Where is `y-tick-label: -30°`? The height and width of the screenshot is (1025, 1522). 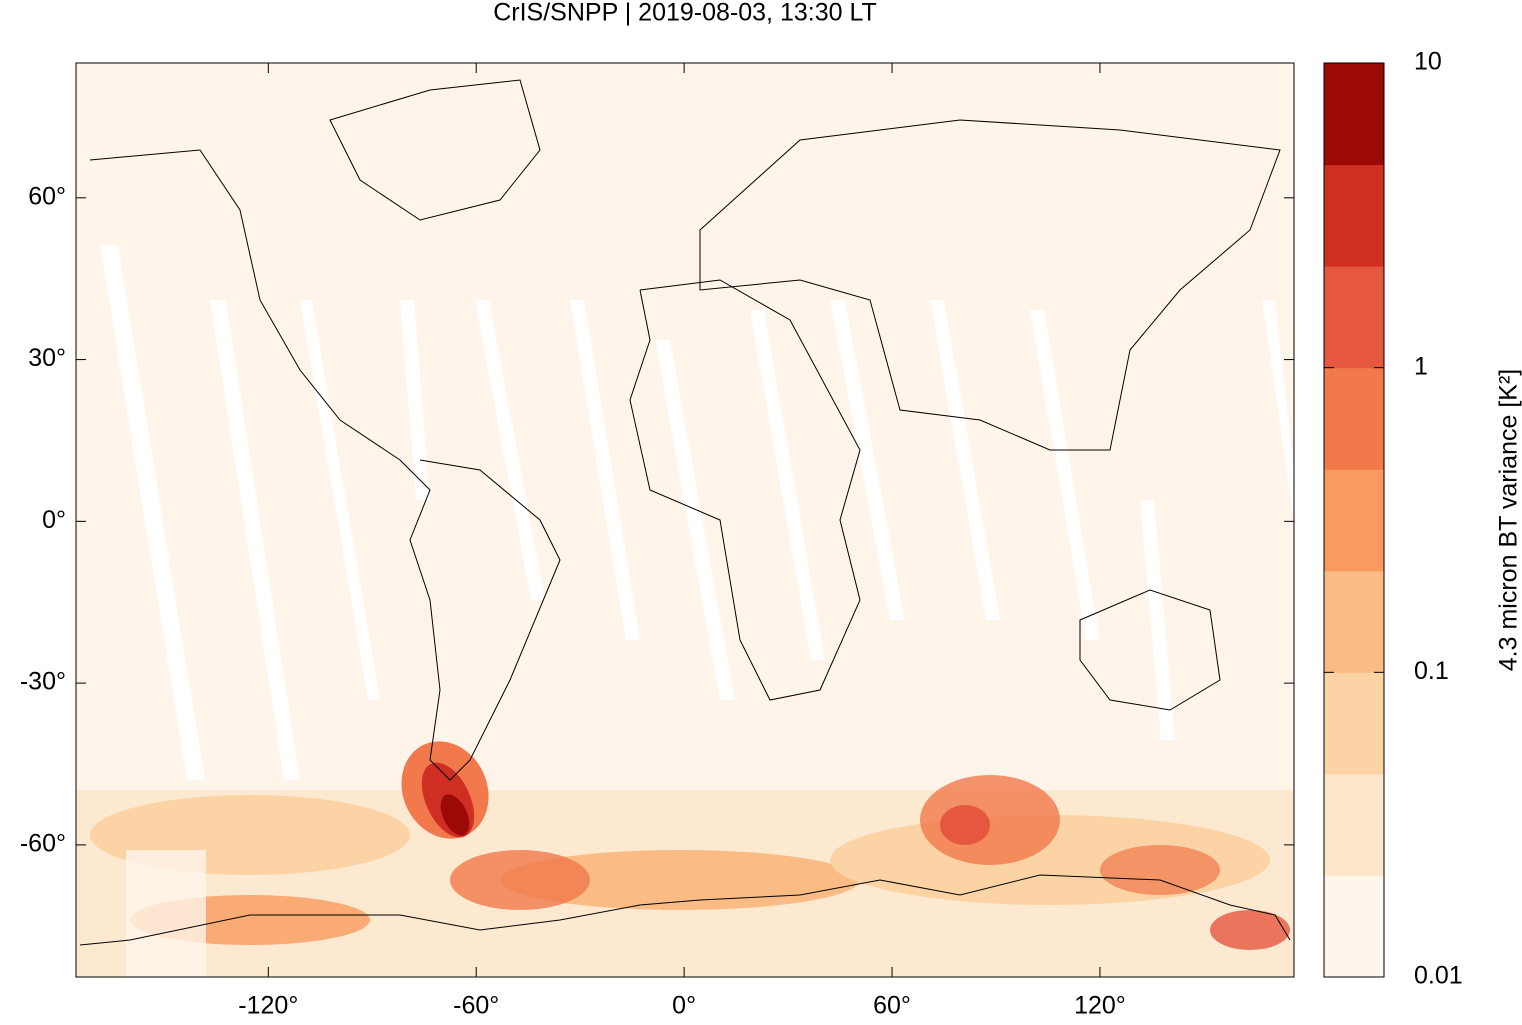
y-tick-label: -30° is located at coordinates (43, 682).